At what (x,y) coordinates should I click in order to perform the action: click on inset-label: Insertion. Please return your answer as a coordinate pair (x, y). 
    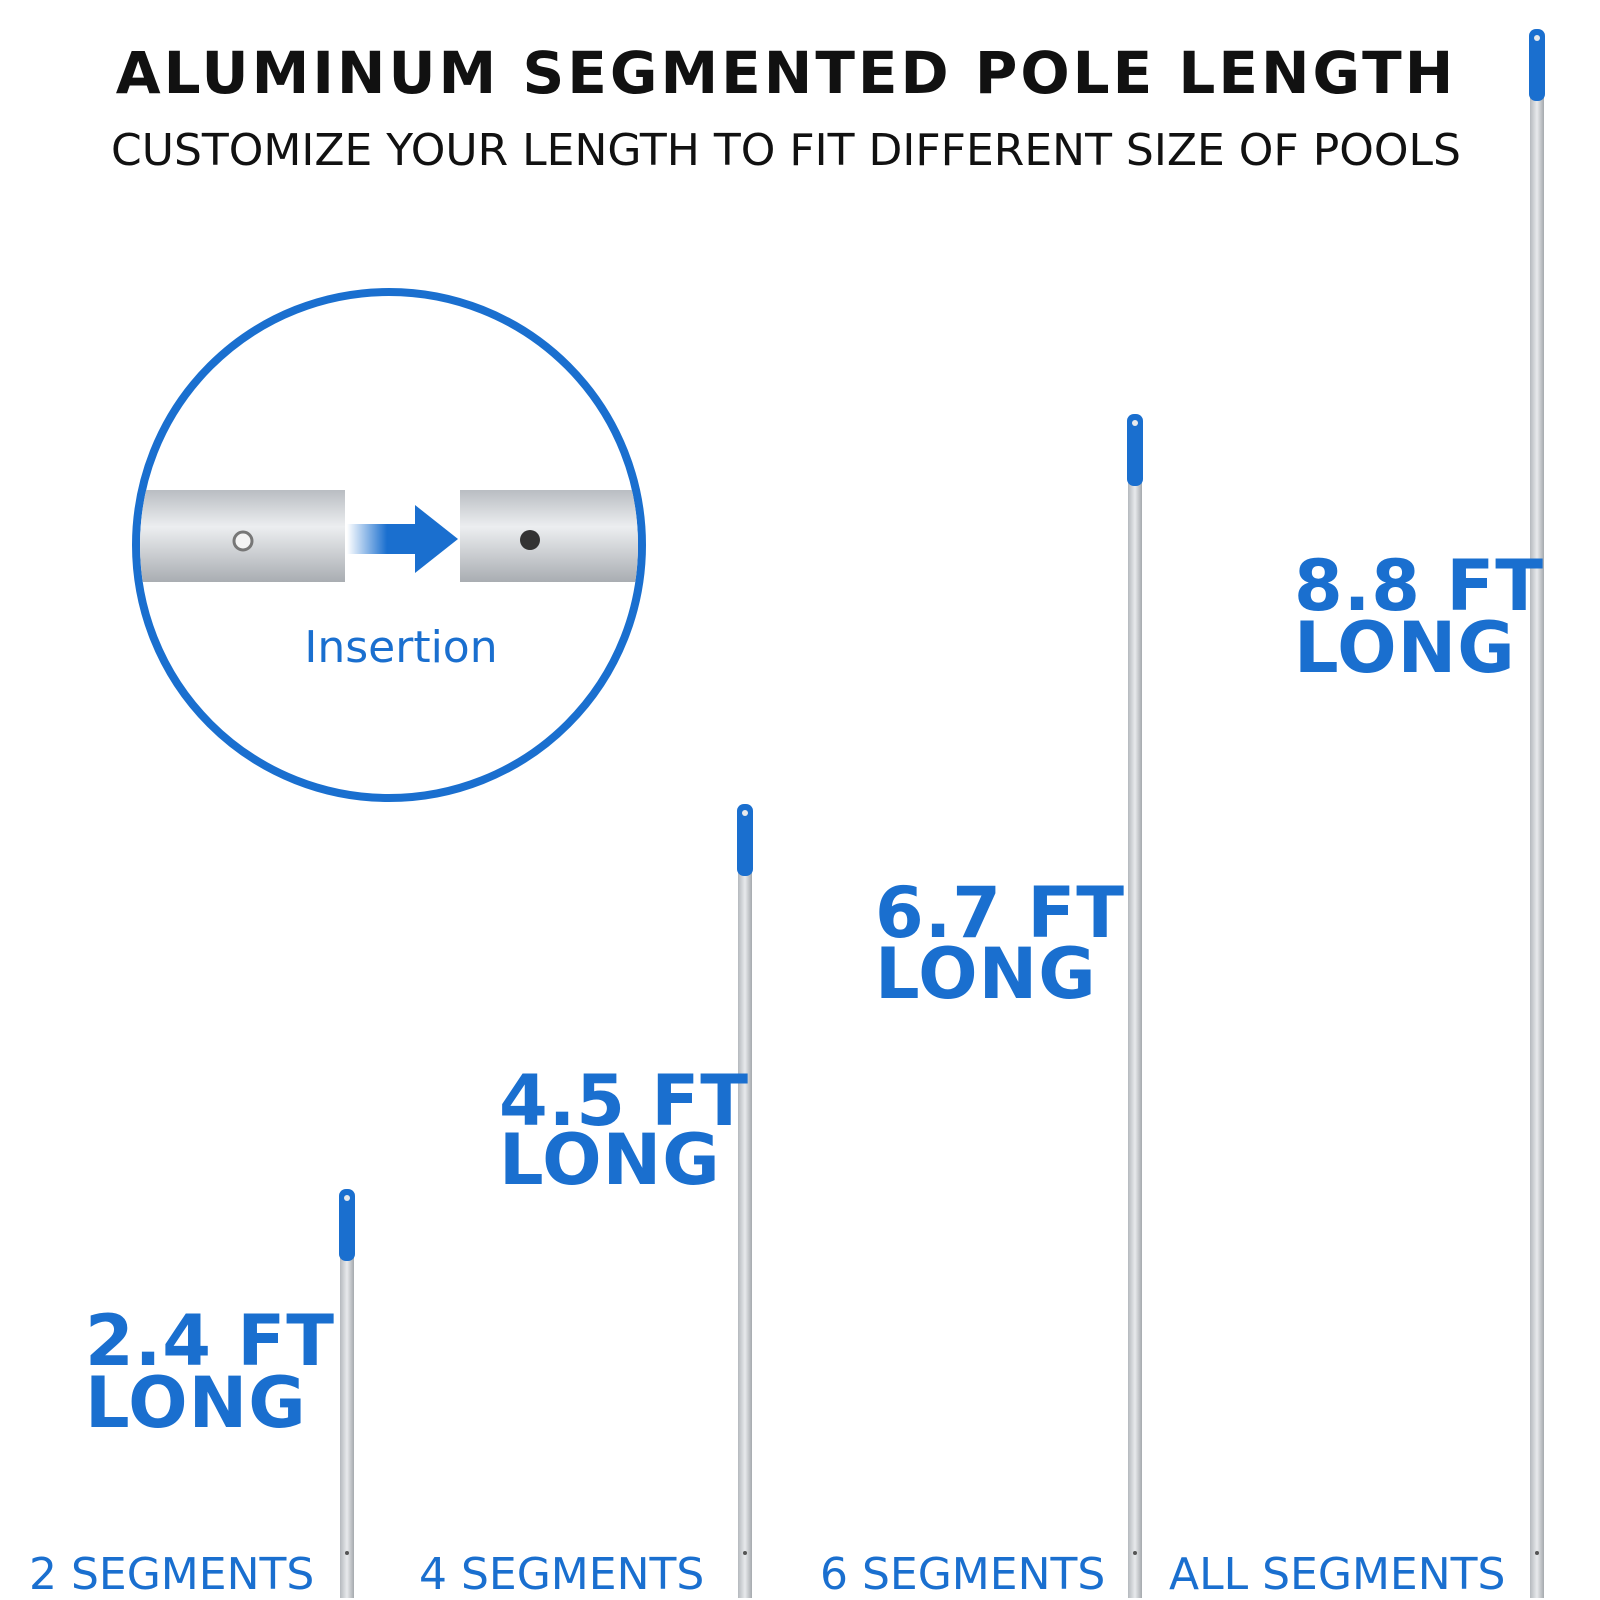
    Looking at the image, I should click on (400, 647).